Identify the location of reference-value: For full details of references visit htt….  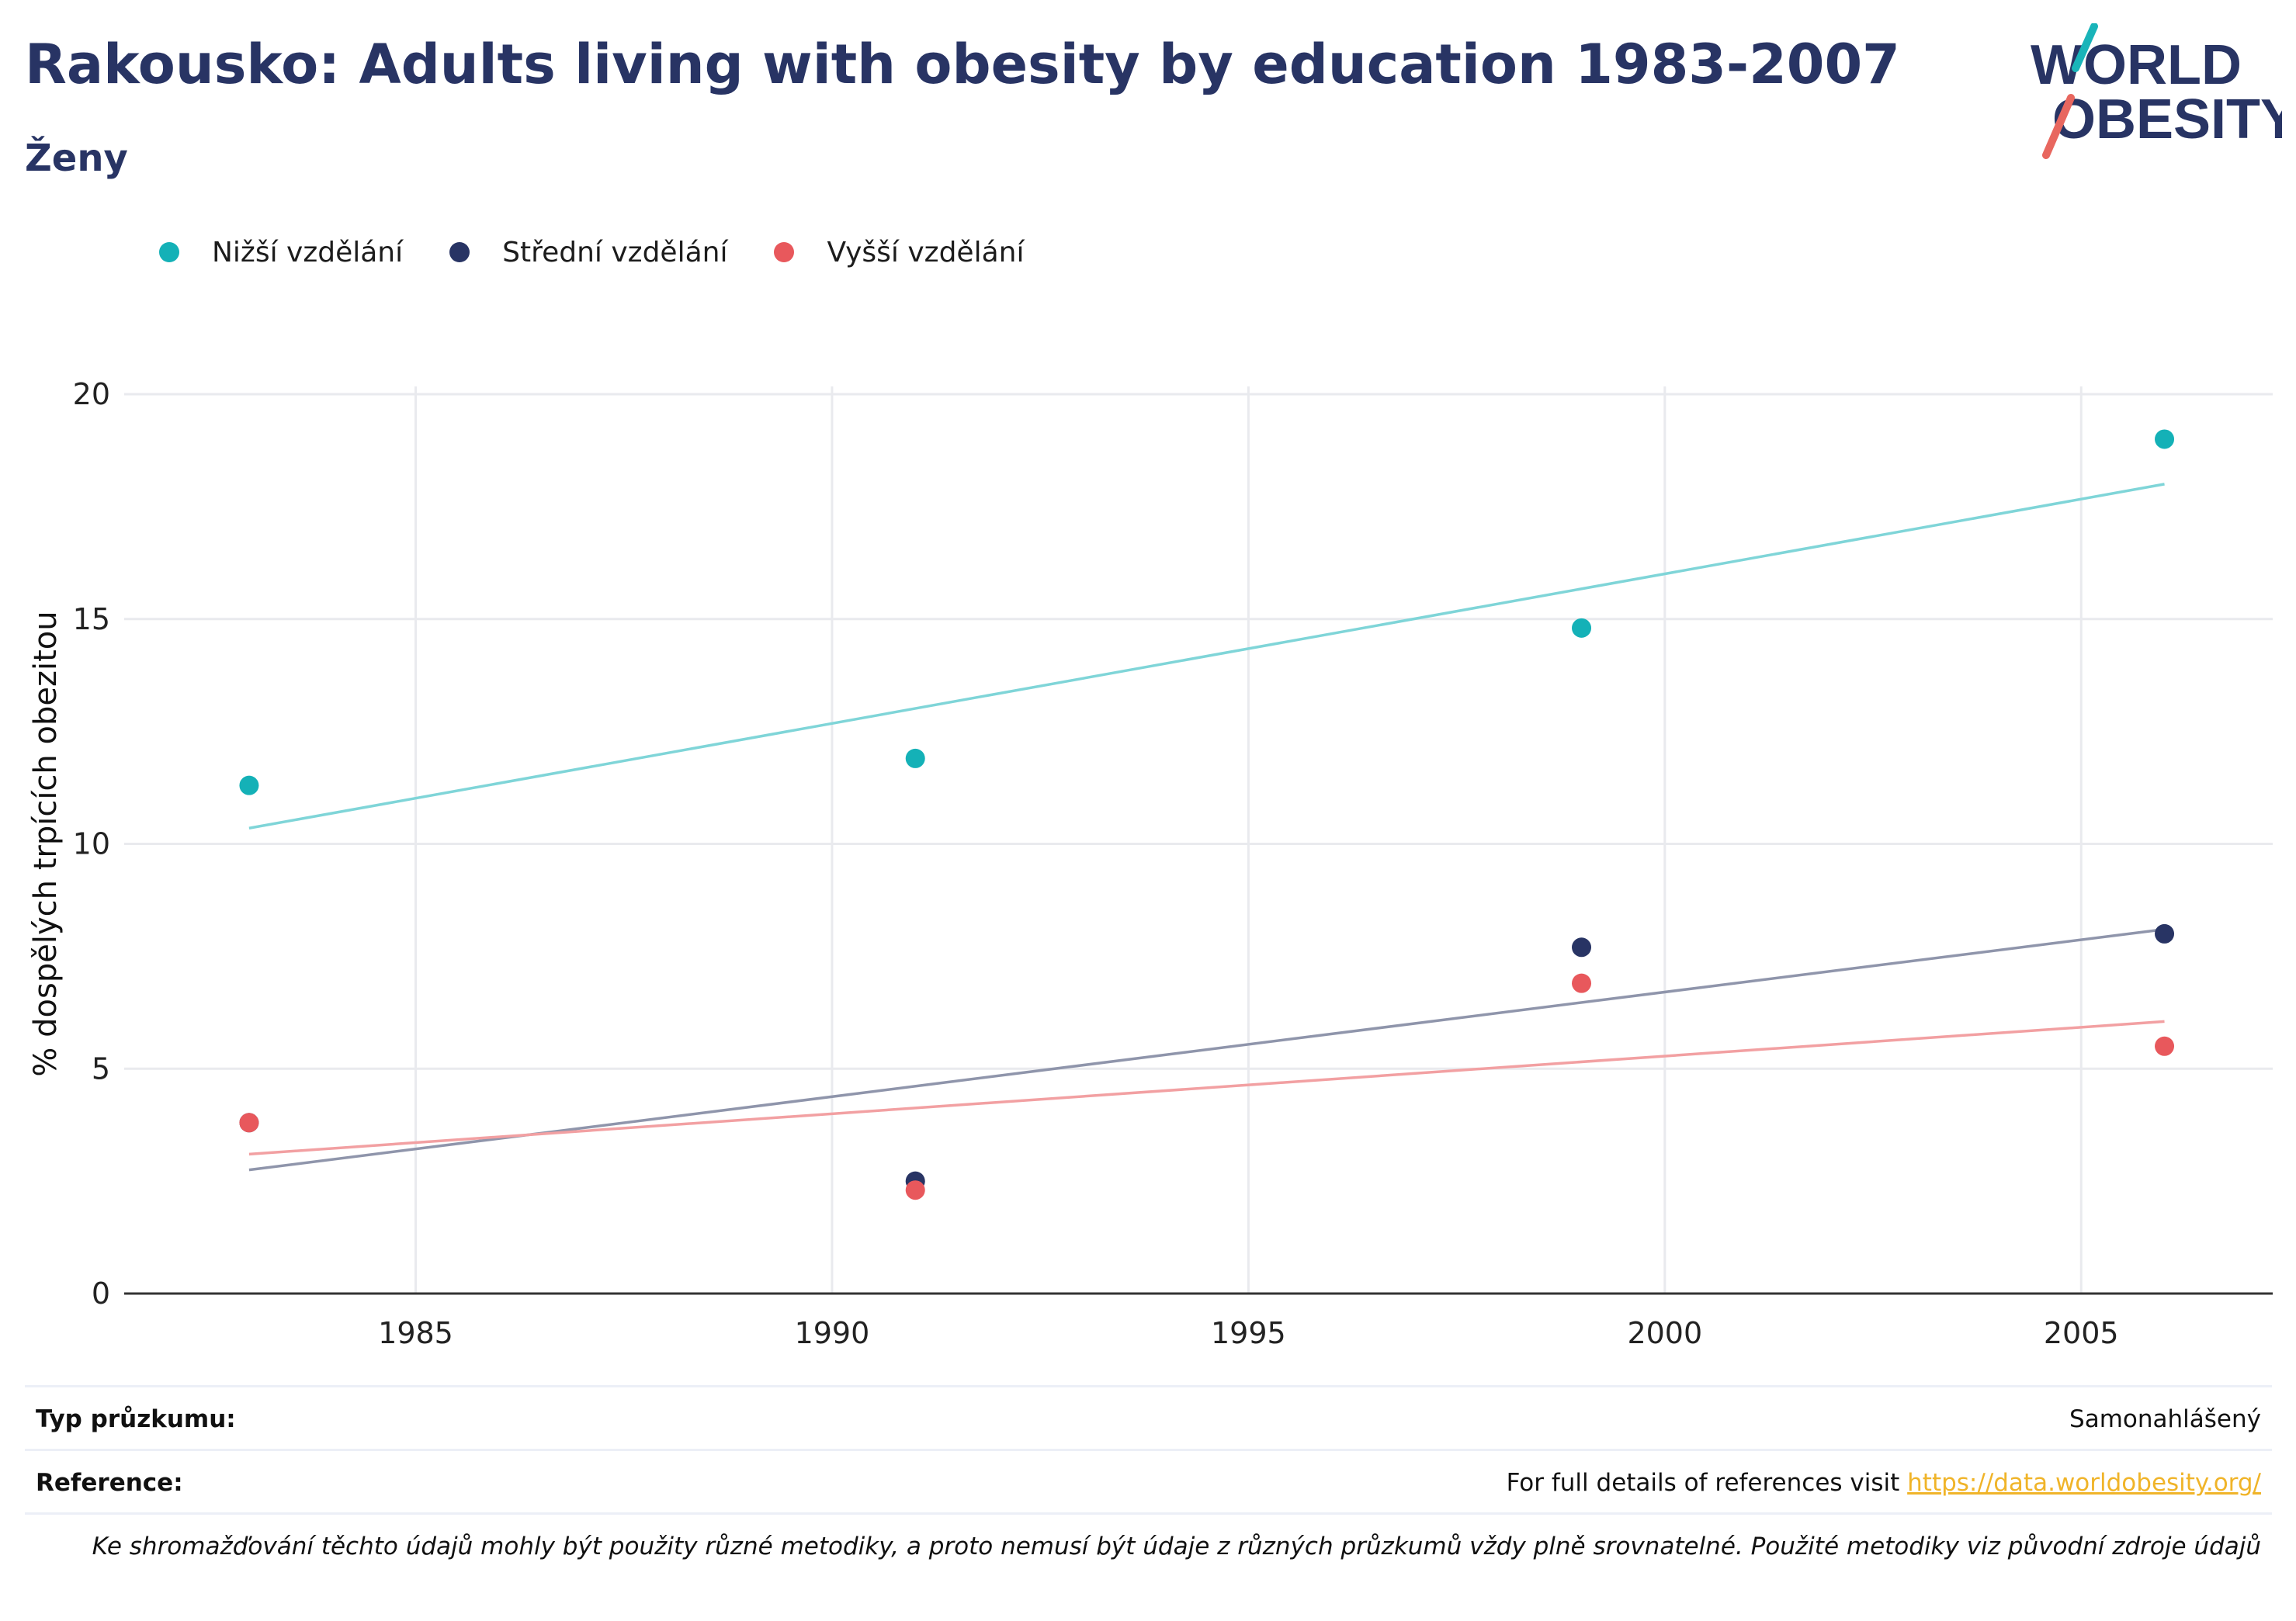
(1889, 1483).